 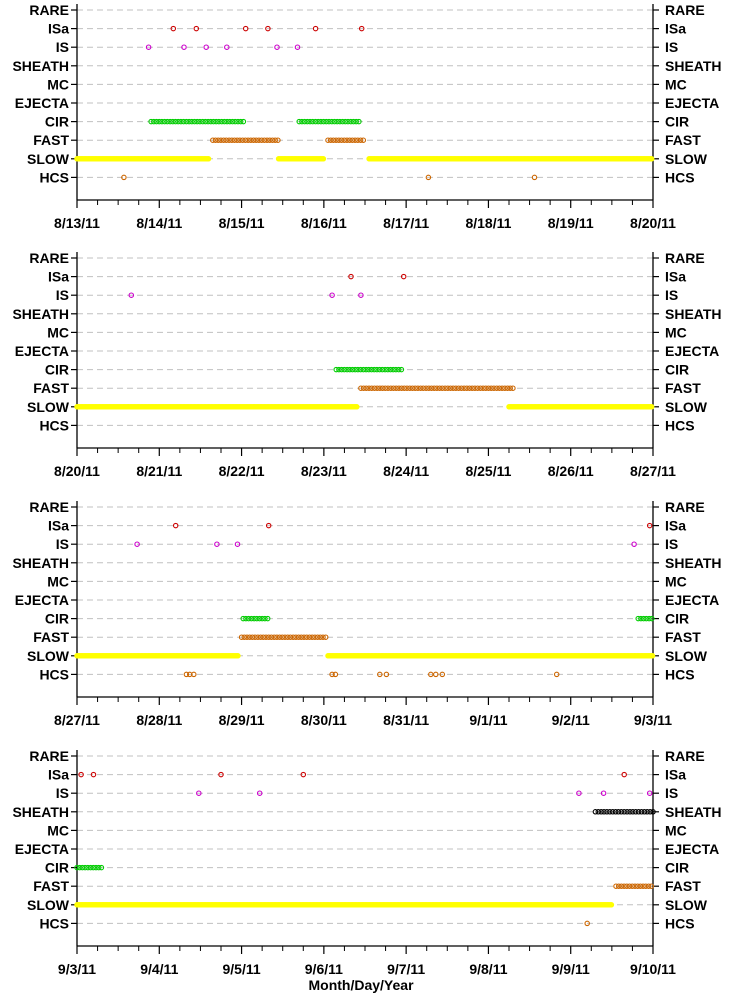 What do you see at coordinates (54, 674) in the screenshot?
I see `y-label-left-hcs: HCS` at bounding box center [54, 674].